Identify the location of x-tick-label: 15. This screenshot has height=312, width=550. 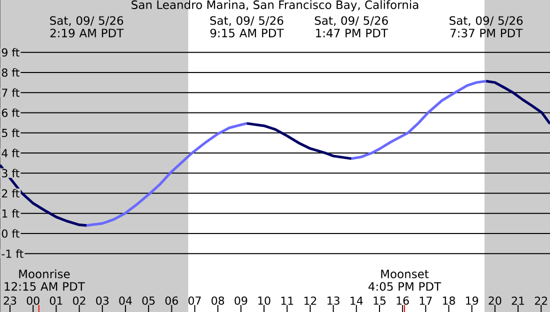
(380, 300).